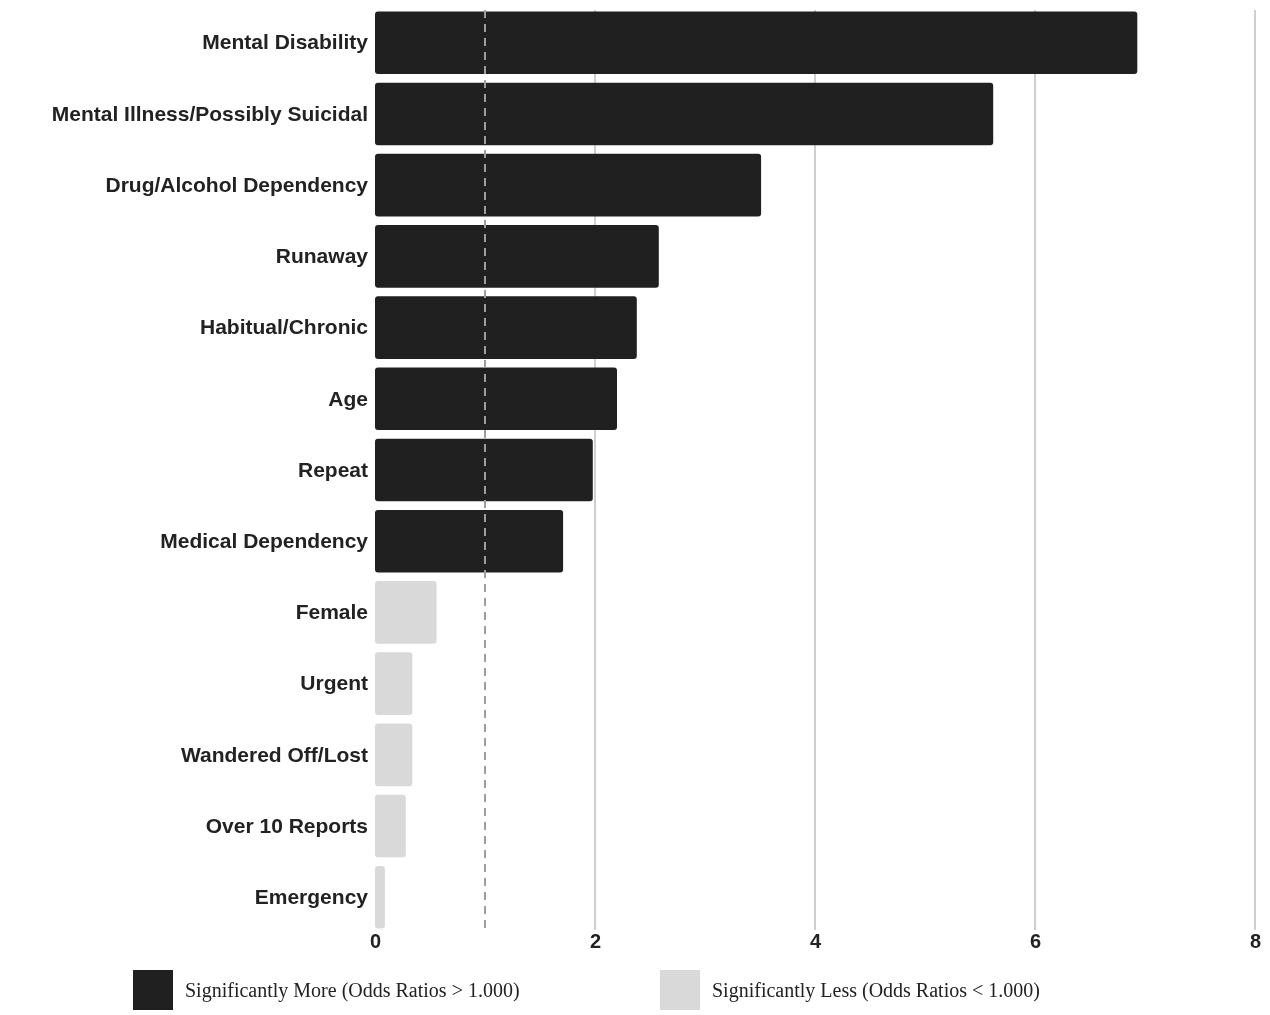 This screenshot has height=1015, width=1270. What do you see at coordinates (348, 398) in the screenshot?
I see `y-tick-label: Age` at bounding box center [348, 398].